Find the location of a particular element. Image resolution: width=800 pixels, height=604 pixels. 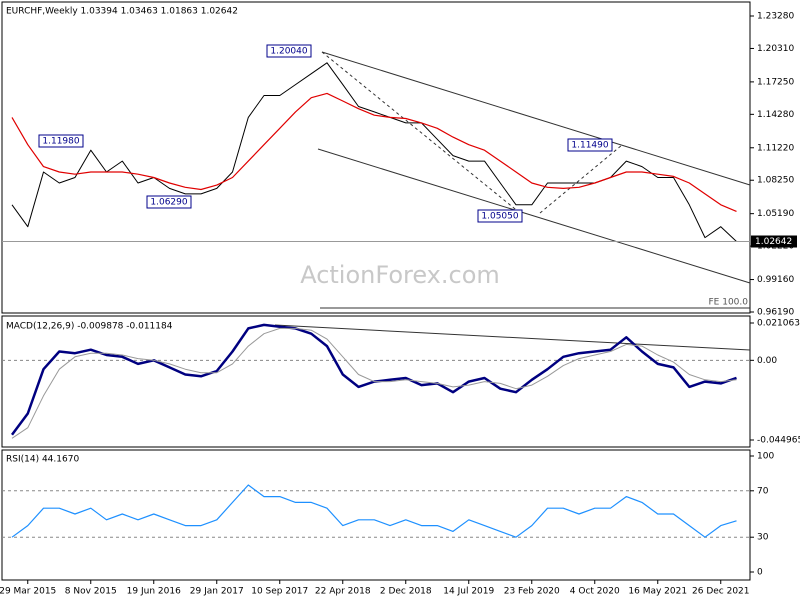

annotation: 1.11980 is located at coordinates (60, 142).